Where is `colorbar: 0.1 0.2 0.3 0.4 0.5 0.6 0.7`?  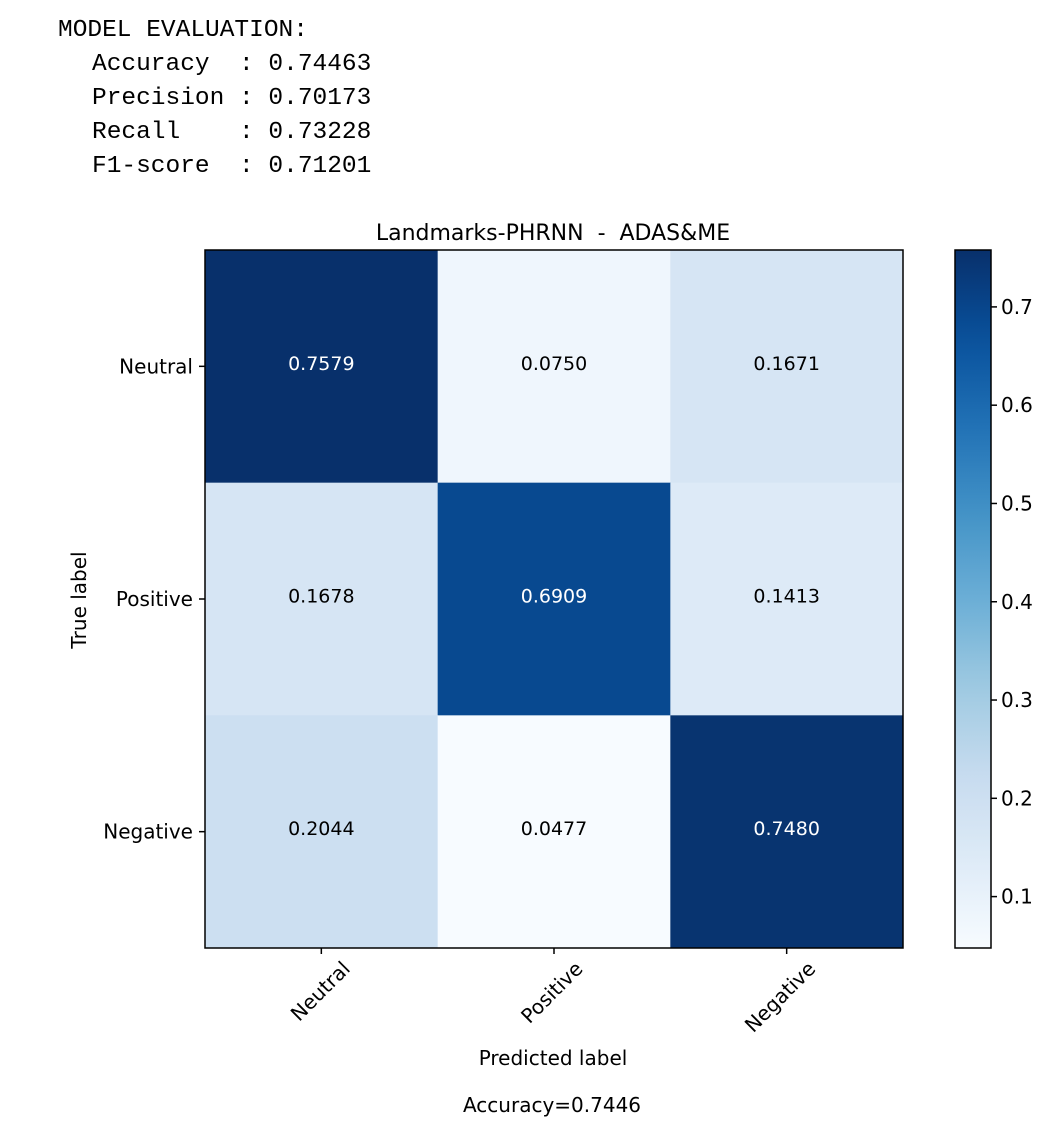 colorbar: 0.1 0.2 0.3 0.4 0.5 0.6 0.7 is located at coordinates (993, 599).